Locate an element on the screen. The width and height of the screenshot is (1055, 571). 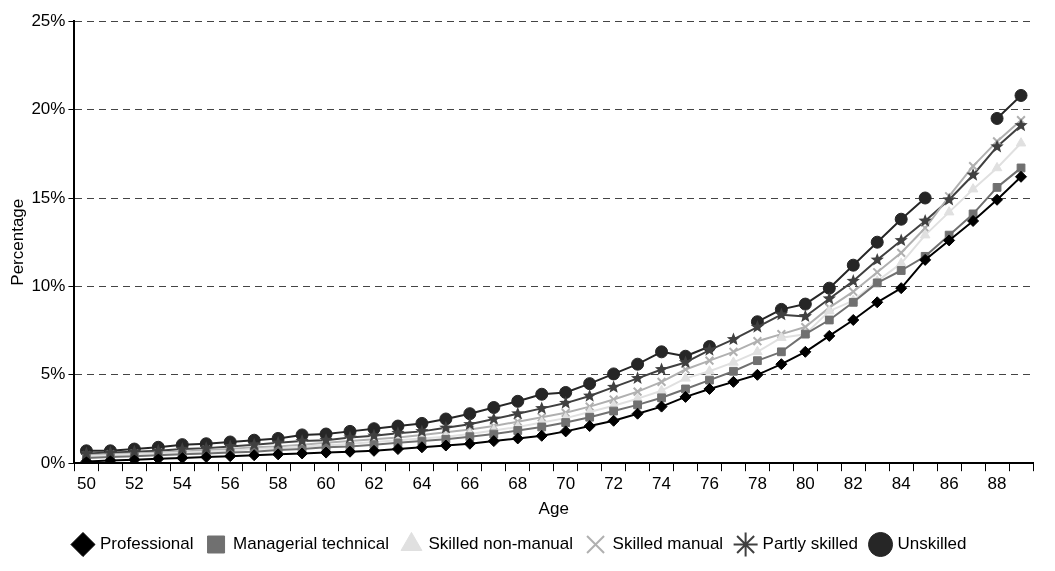
x-tick-label: 52 is located at coordinates (134, 484).